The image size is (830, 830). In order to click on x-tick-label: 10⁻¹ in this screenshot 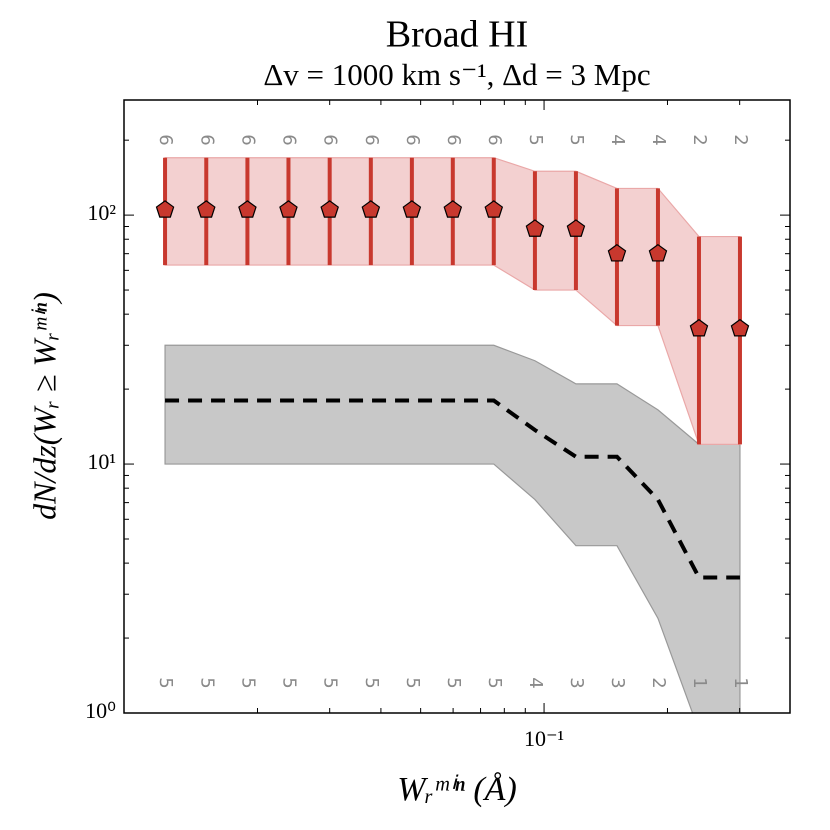, I will do `click(544, 738)`.